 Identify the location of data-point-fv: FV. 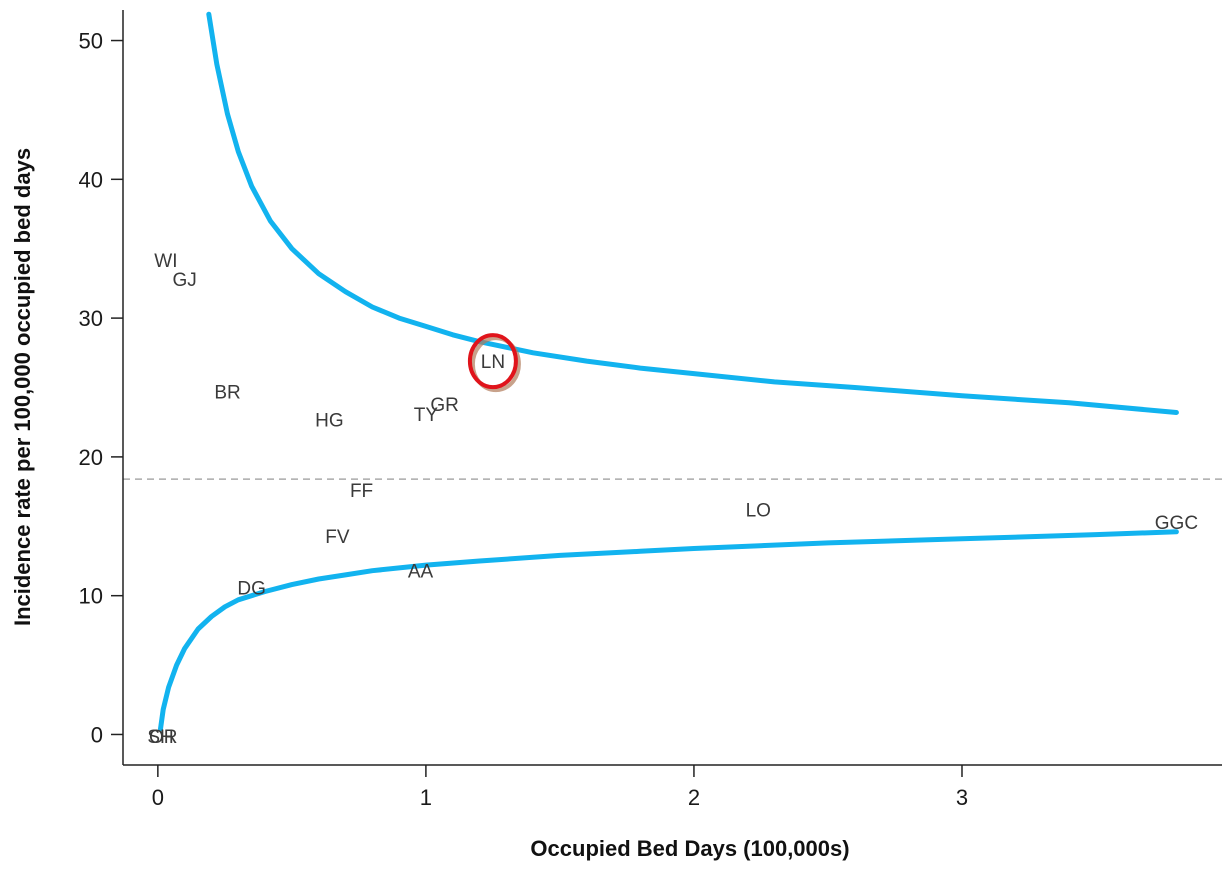
(337, 537).